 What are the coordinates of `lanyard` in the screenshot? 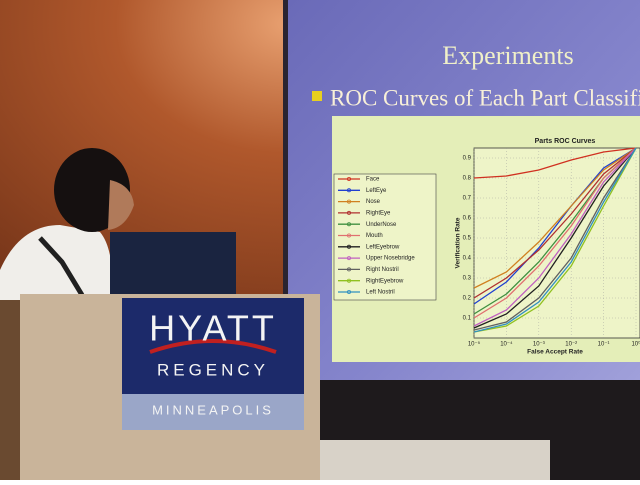 It's located at (61, 266).